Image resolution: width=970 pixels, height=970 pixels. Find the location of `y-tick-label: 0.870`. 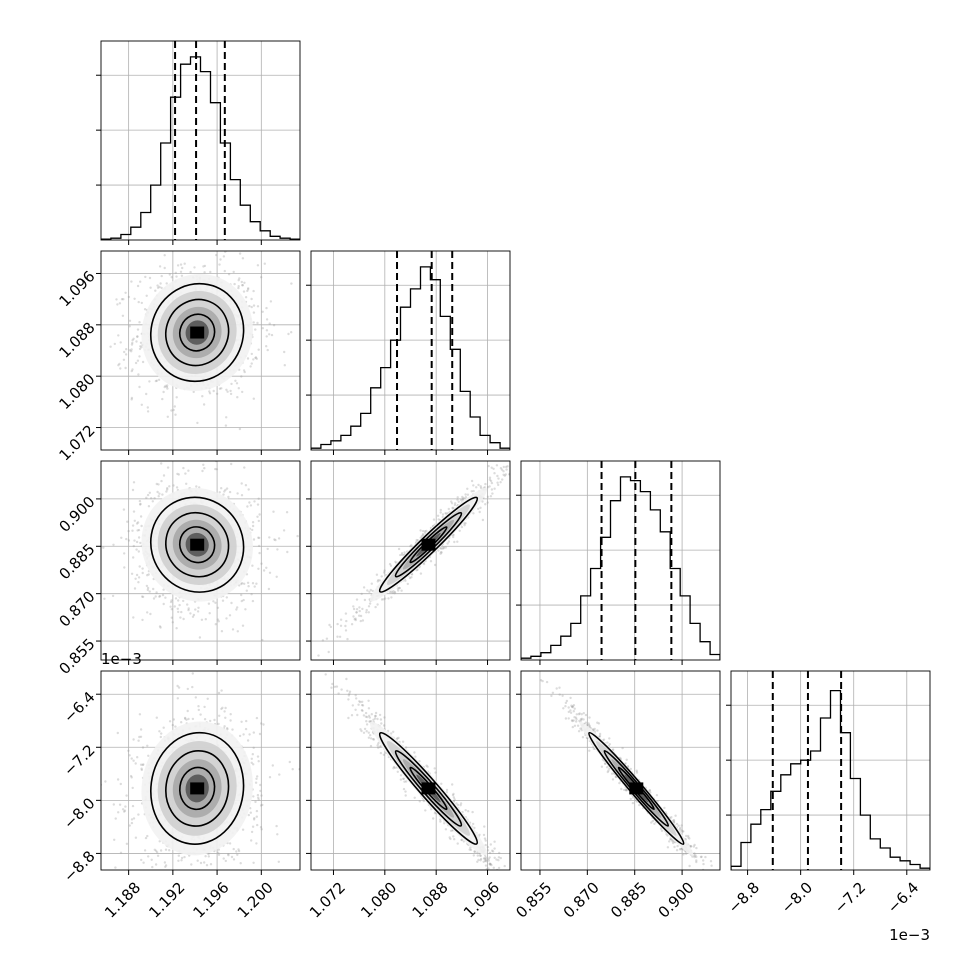

y-tick-label: 0.870 is located at coordinates (76, 608).